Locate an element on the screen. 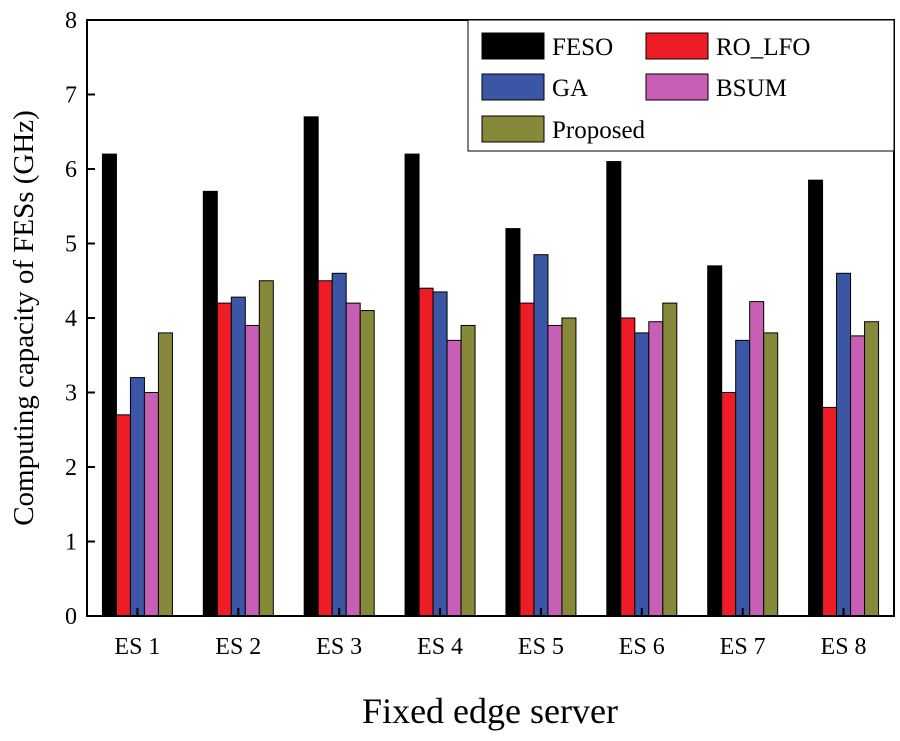 The height and width of the screenshot is (741, 900). y-axis: 0 1 2 3 4 5 6 7 8 is located at coordinates (80, 319).